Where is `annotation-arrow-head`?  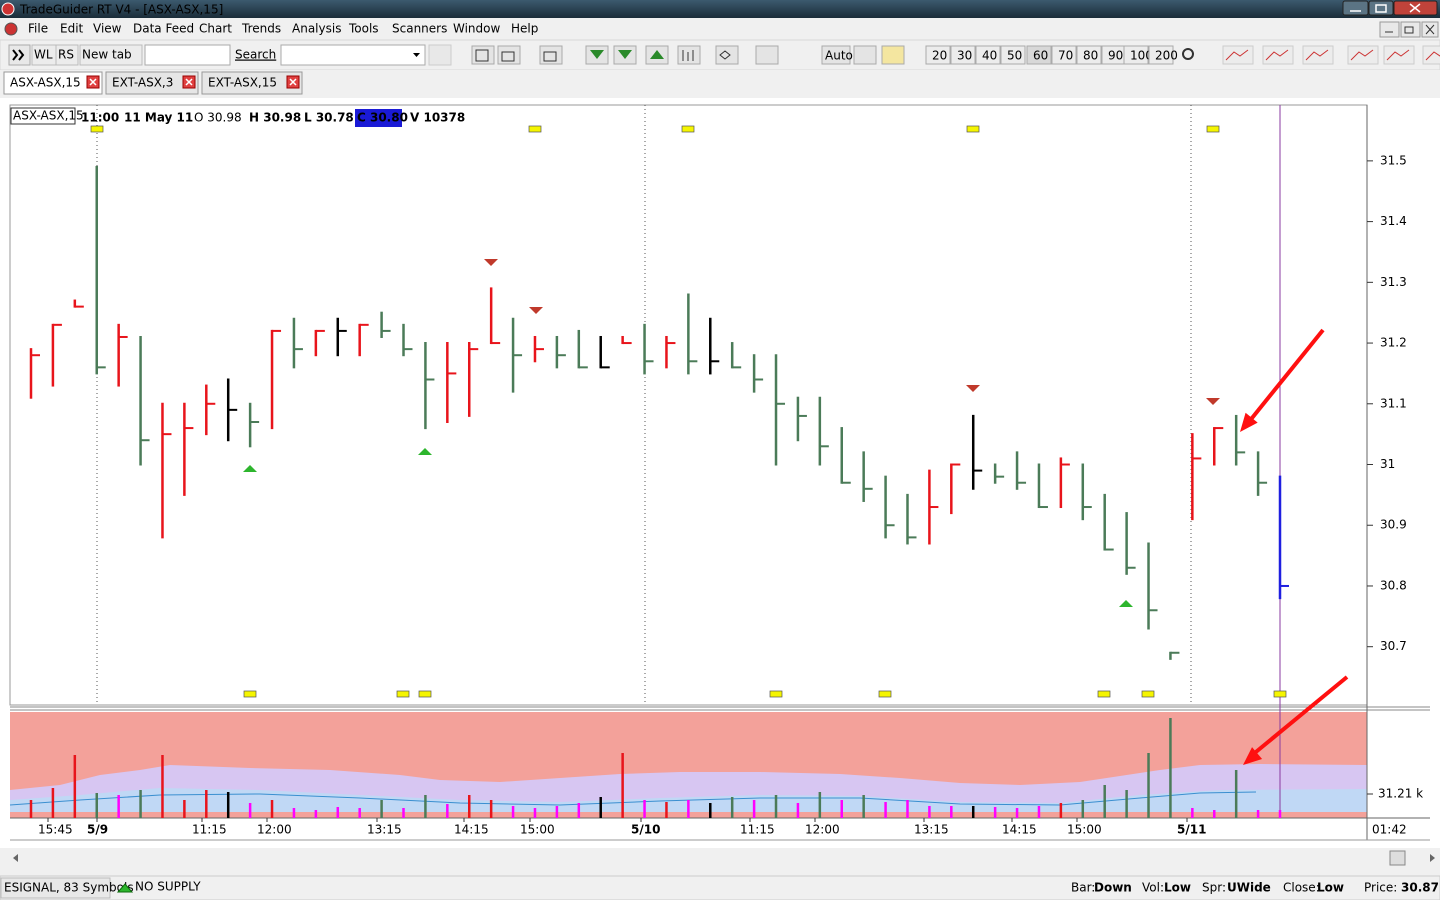
annotation-arrow-head is located at coordinates (1253, 756).